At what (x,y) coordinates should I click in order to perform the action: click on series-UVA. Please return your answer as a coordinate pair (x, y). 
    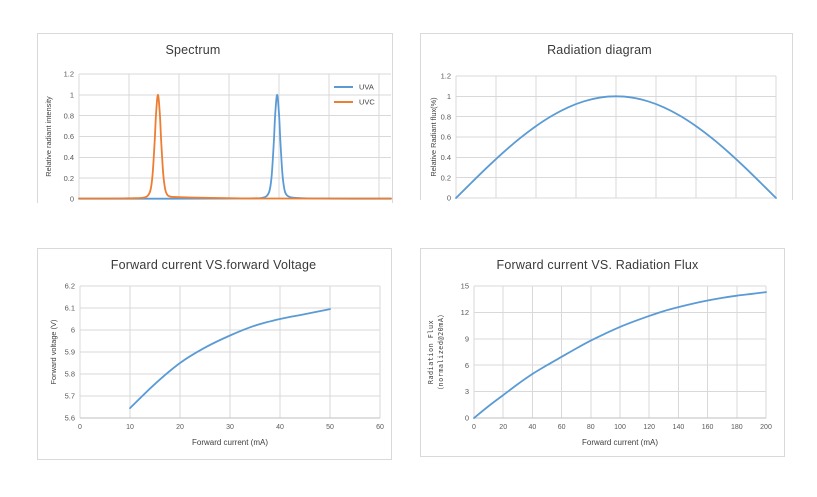
    Looking at the image, I should click on (235, 146).